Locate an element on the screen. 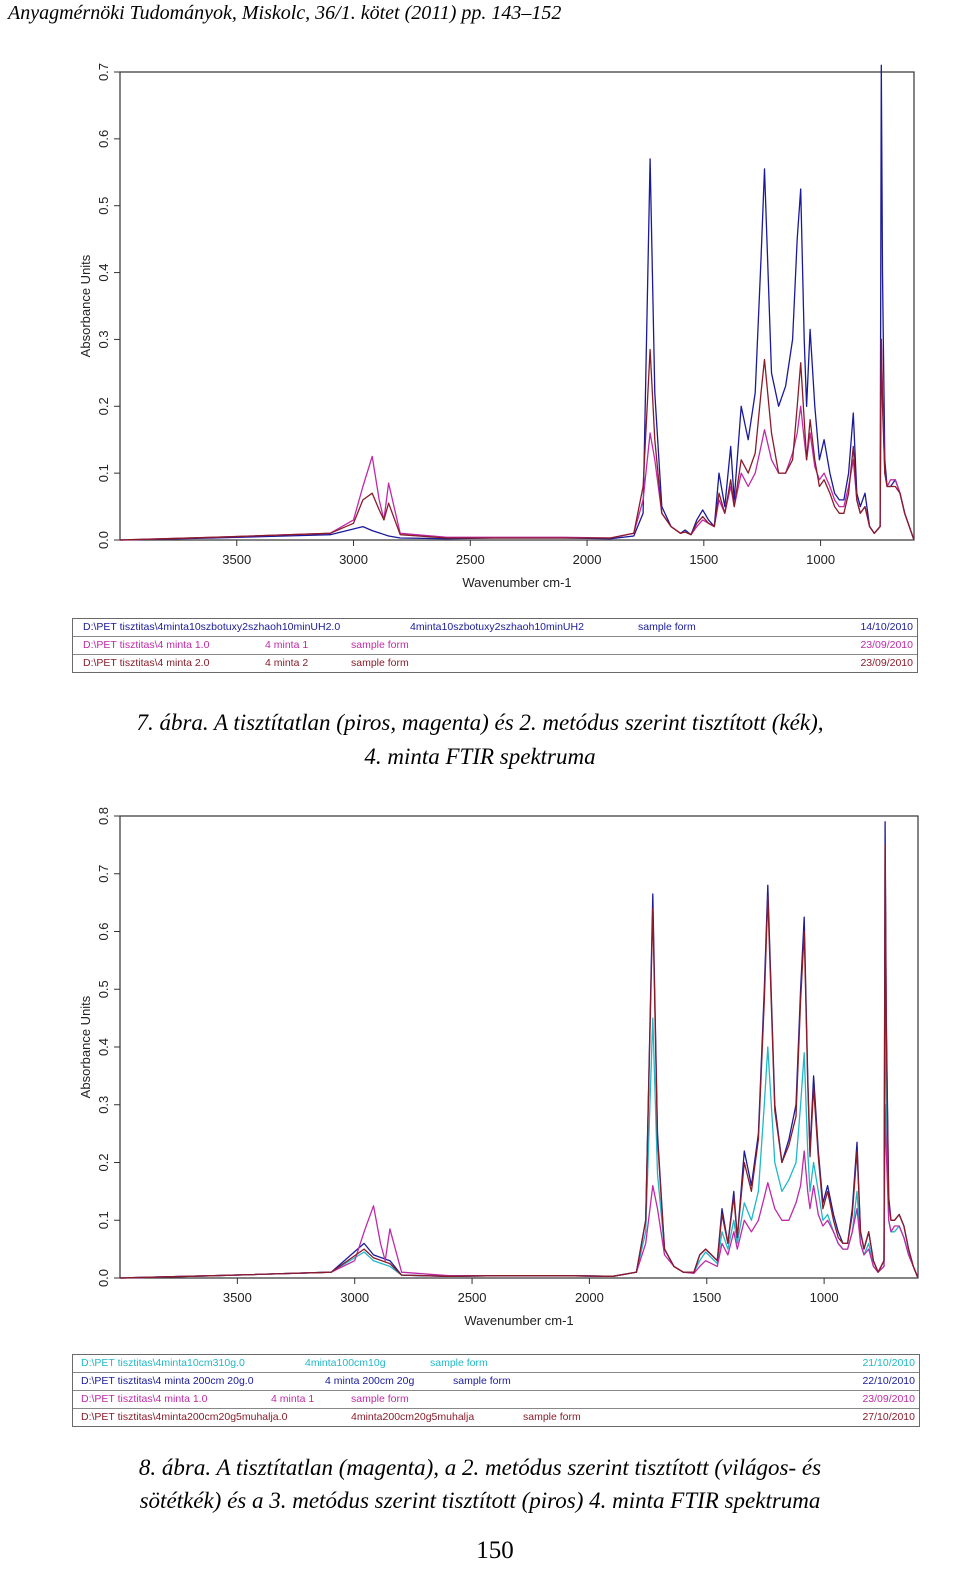 This screenshot has height=1589, width=960. legend-name: 4minta10szbotuxy2szhaoh10minUH2 is located at coordinates (497, 627).